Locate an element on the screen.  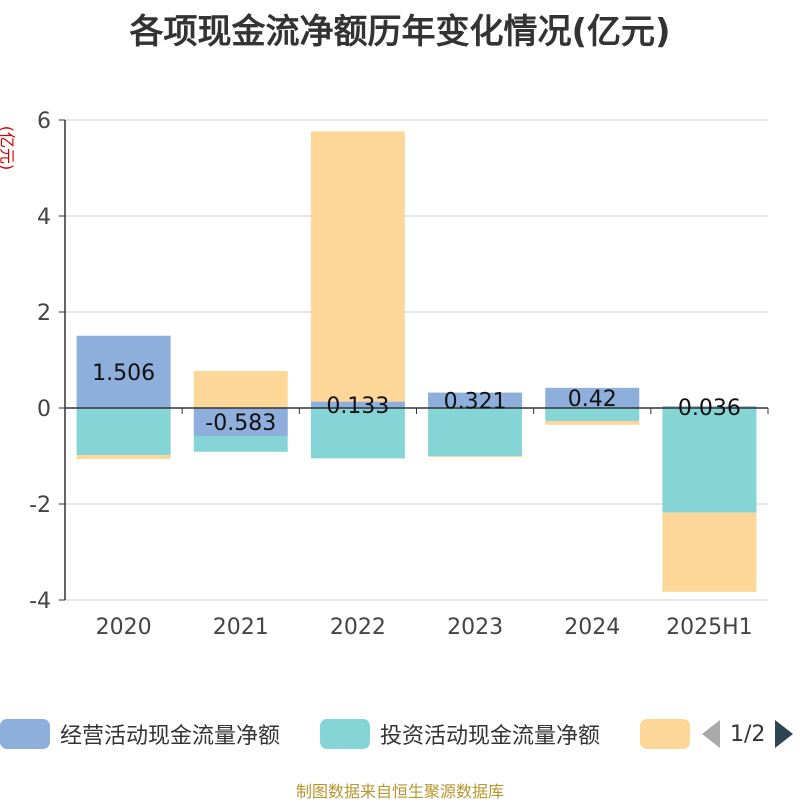
legend-prev-page-icon is located at coordinates (711, 734).